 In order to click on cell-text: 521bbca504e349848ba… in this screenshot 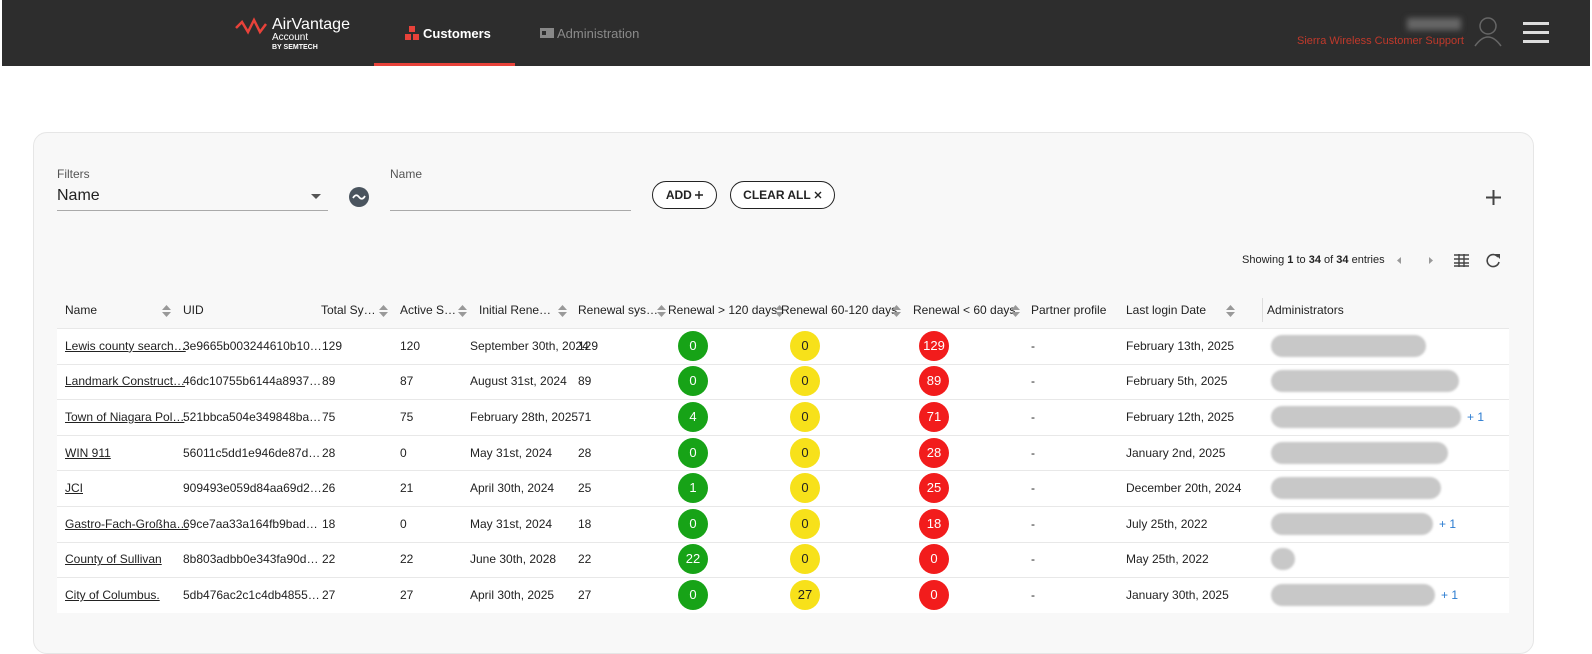, I will do `click(252, 417)`.